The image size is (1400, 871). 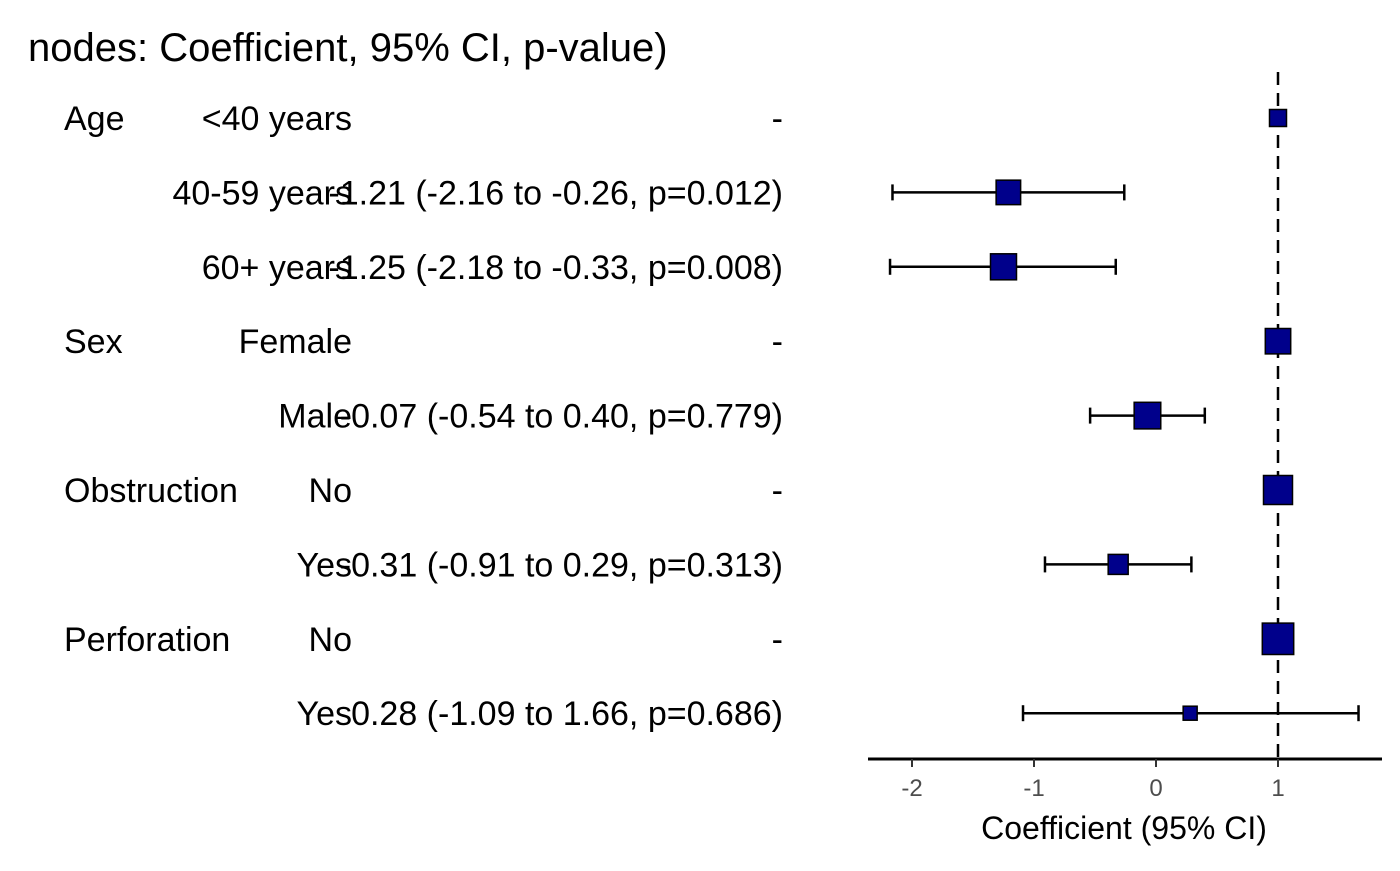 What do you see at coordinates (1277, 788) in the screenshot?
I see `x-tick-label: 1` at bounding box center [1277, 788].